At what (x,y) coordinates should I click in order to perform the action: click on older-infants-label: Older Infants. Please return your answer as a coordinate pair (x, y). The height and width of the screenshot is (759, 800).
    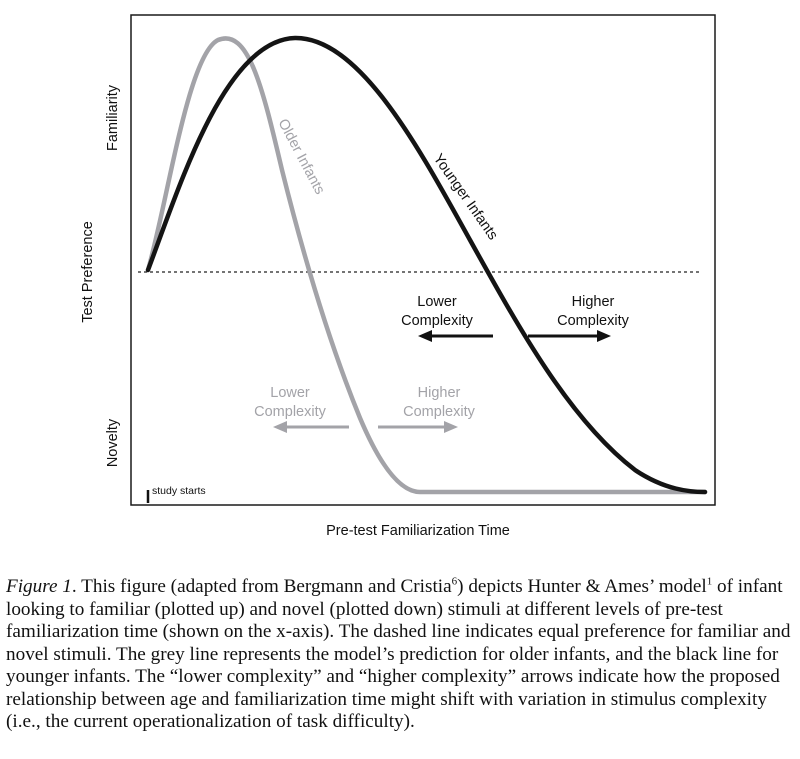
    Looking at the image, I should click on (300, 156).